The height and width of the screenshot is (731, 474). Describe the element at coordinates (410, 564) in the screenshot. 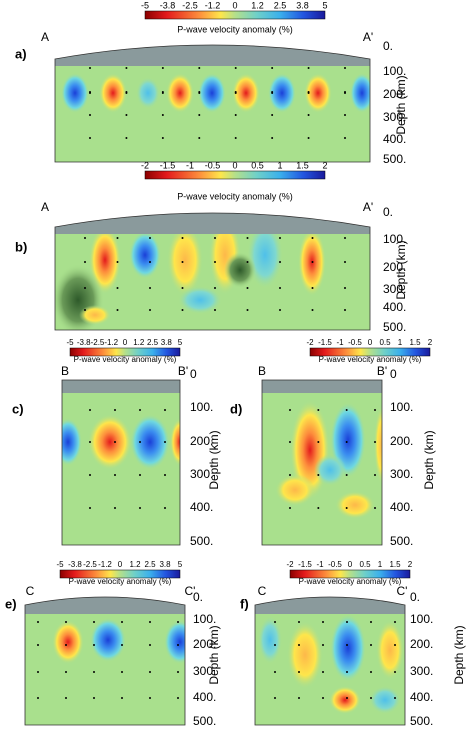

I see `colorbar-tick-label: 2` at that location.